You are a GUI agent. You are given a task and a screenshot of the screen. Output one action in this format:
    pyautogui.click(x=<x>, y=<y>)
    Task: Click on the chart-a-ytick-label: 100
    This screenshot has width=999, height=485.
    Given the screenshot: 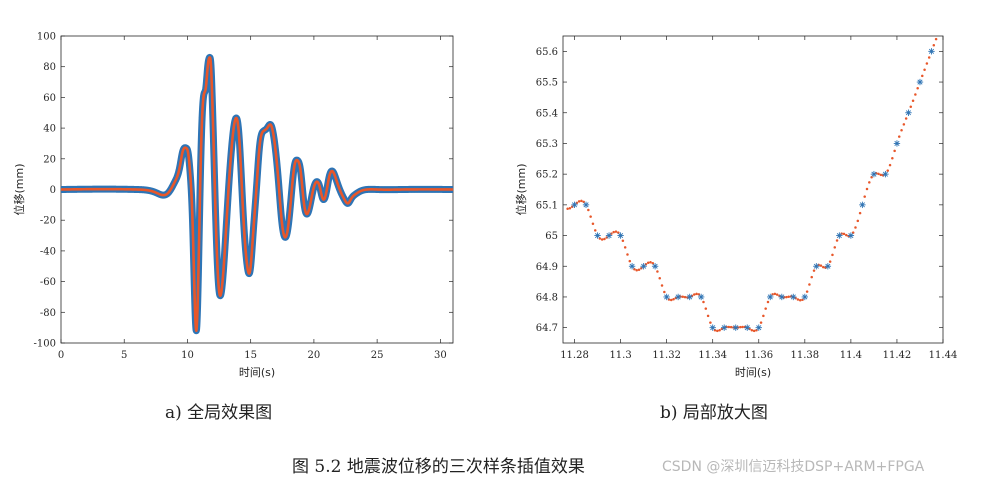 What is the action you would take?
    pyautogui.click(x=46, y=37)
    